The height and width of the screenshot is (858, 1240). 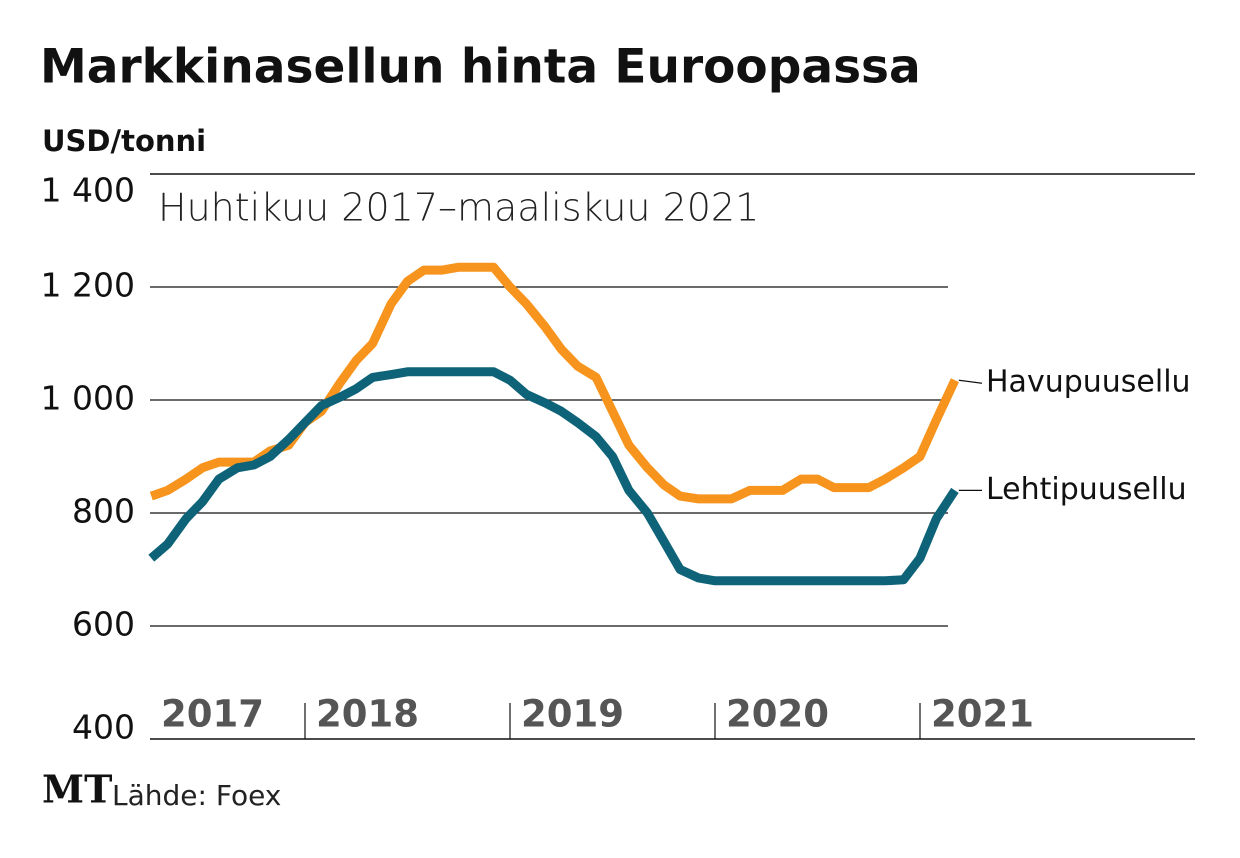 What do you see at coordinates (88, 398) in the screenshot?
I see `y-tick-label: 1 000` at bounding box center [88, 398].